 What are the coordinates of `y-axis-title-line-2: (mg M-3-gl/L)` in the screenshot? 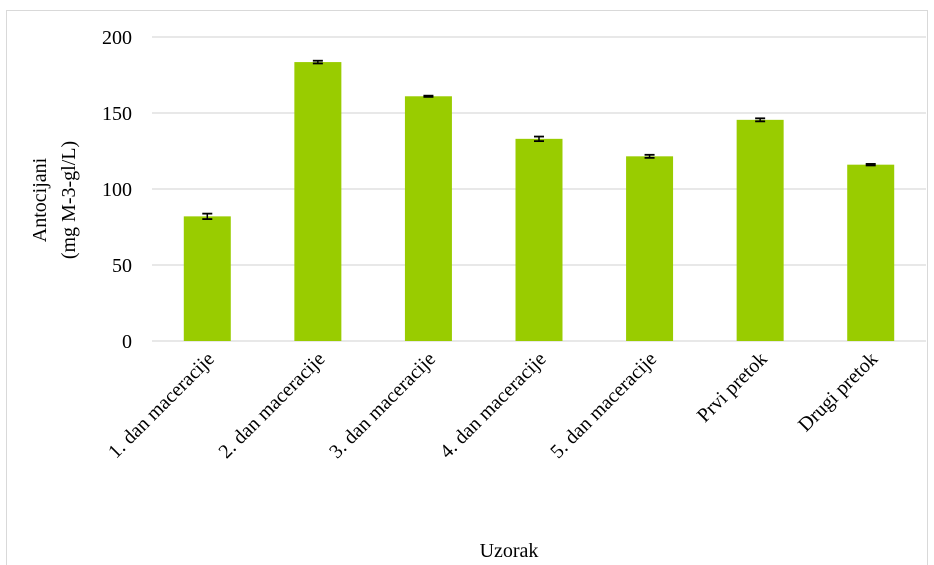 It's located at (69, 200).